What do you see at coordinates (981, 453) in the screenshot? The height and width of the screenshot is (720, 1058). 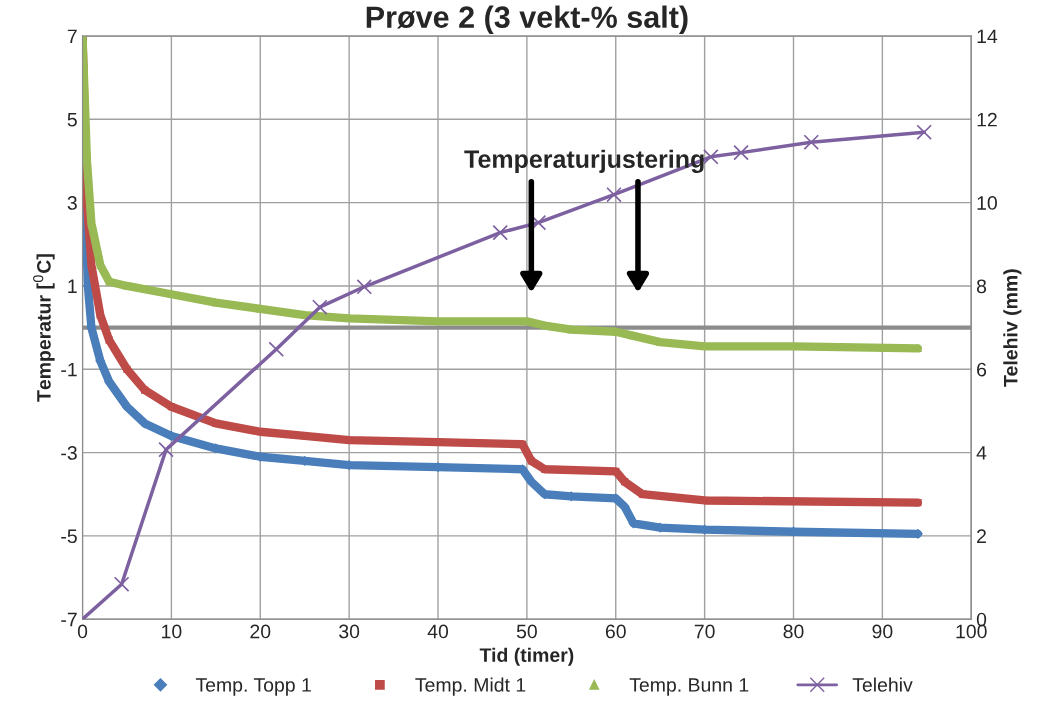 I see `y2-tick-label: 4` at bounding box center [981, 453].